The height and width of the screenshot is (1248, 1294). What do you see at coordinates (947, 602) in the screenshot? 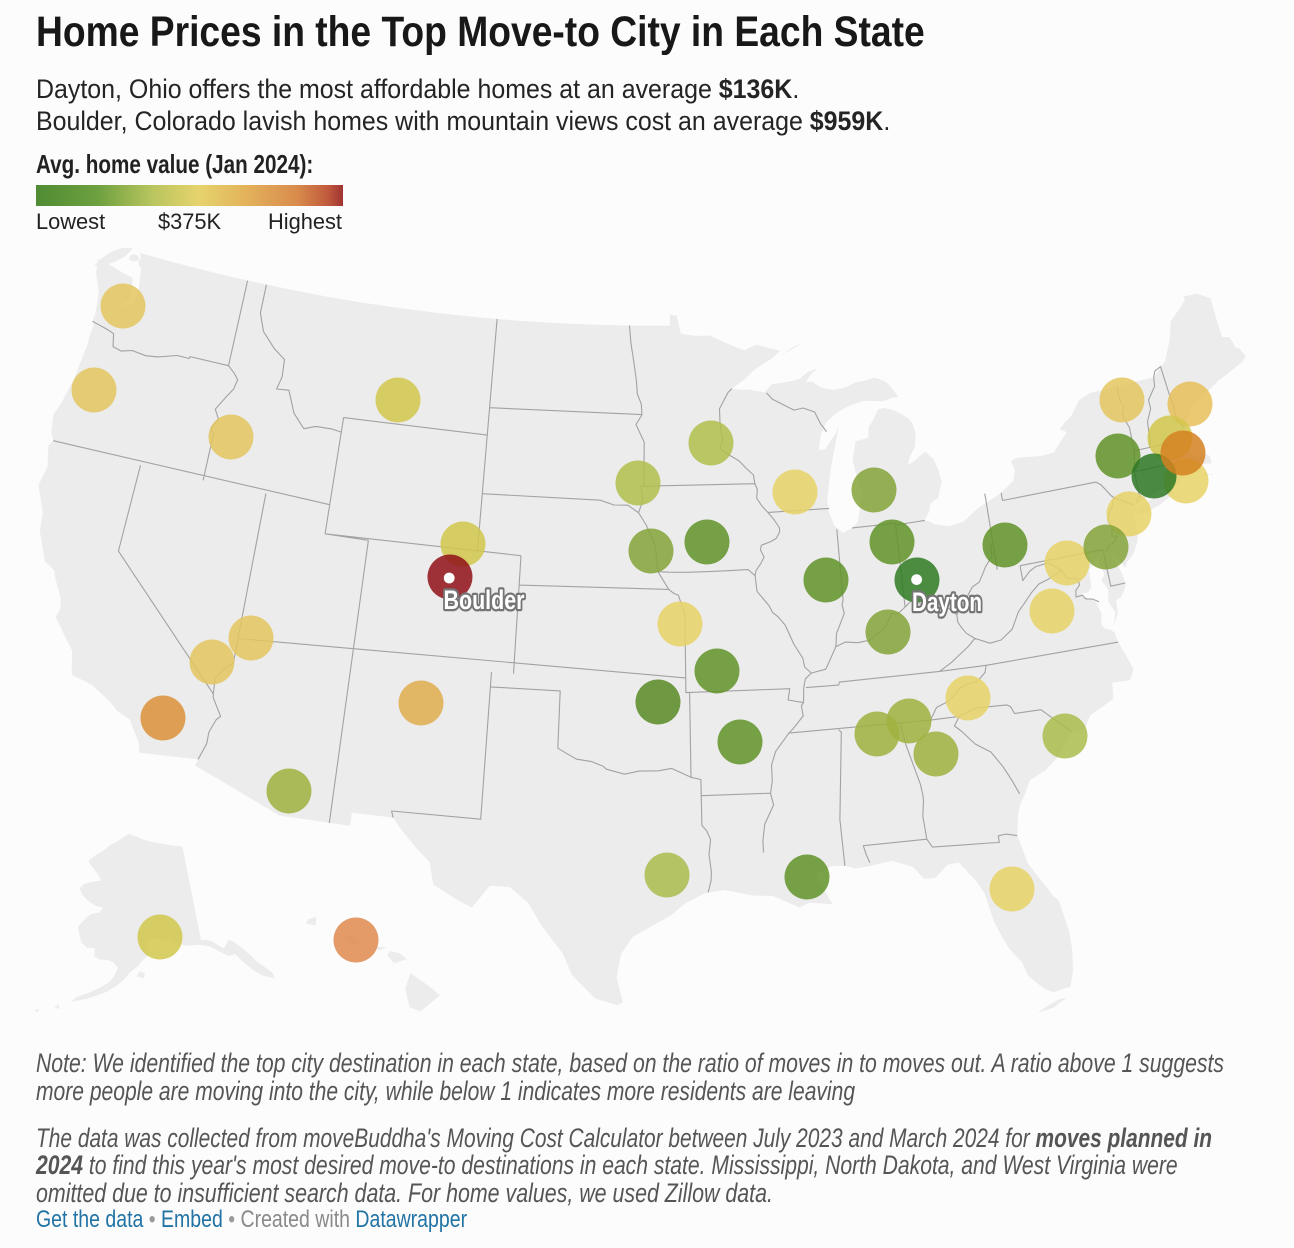
I see `svg-text: Dayton` at bounding box center [947, 602].